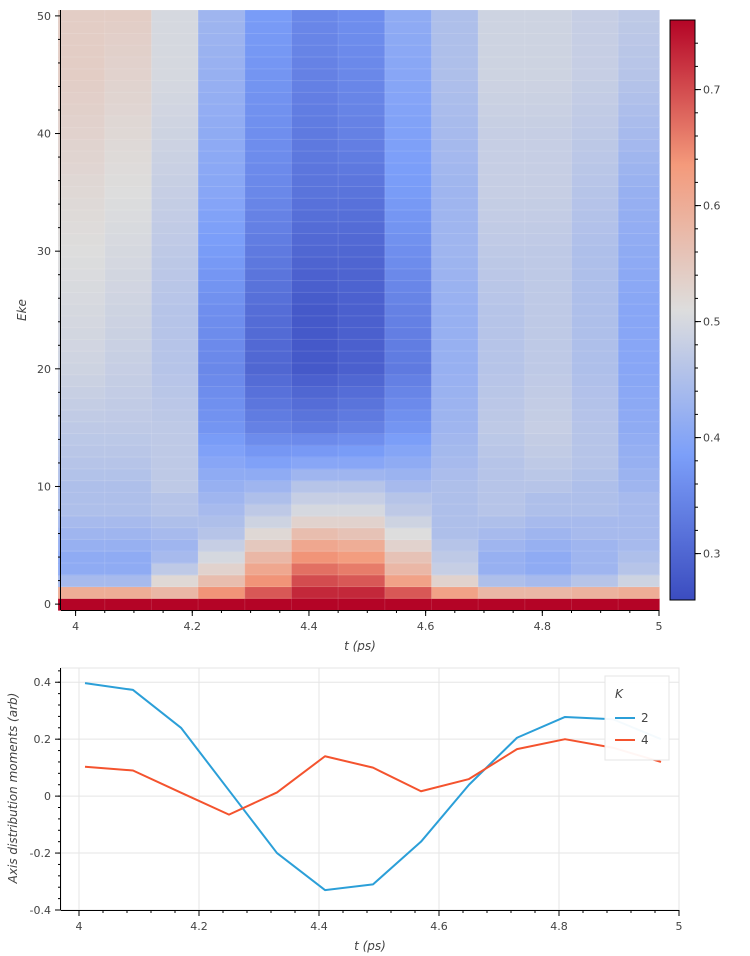 The image size is (750, 956). Describe the element at coordinates (44, 16) in the screenshot. I see `y-tick-label: 50` at that location.